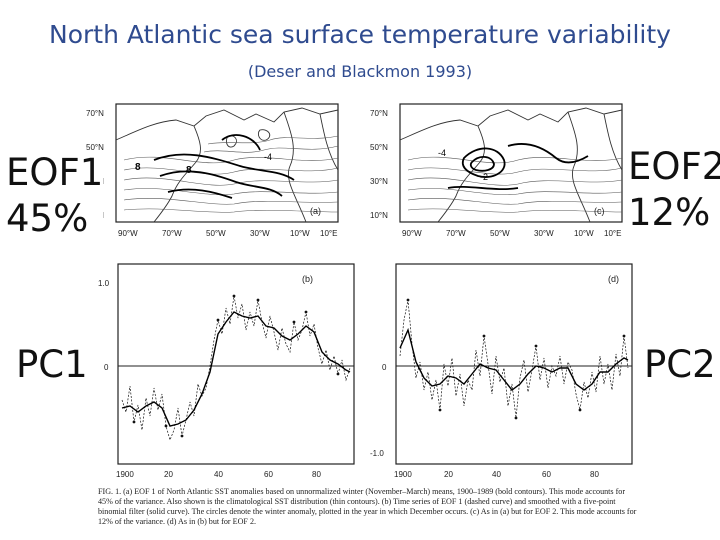  I want to click on map-lat-tick: 30°N, so click(379, 181).